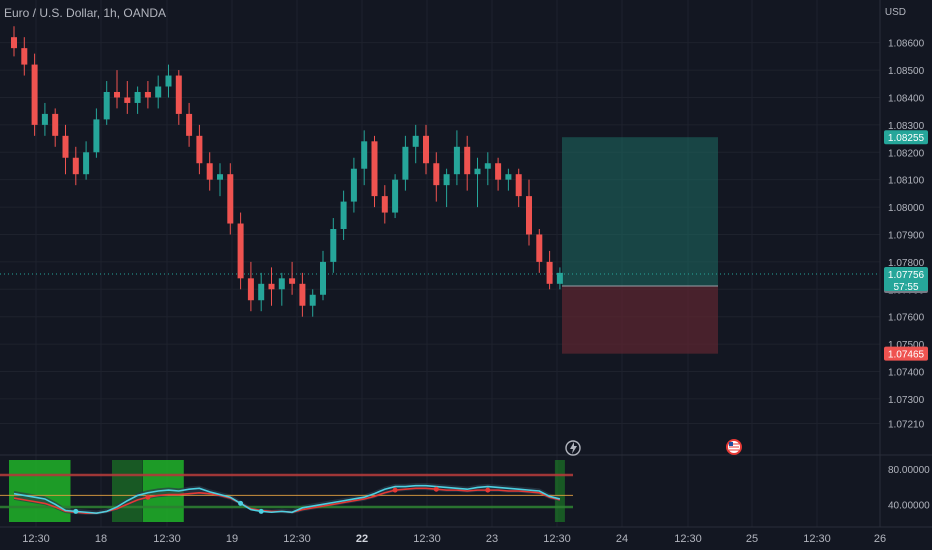 The image size is (932, 550). I want to click on indicator-main-line, so click(287, 499).